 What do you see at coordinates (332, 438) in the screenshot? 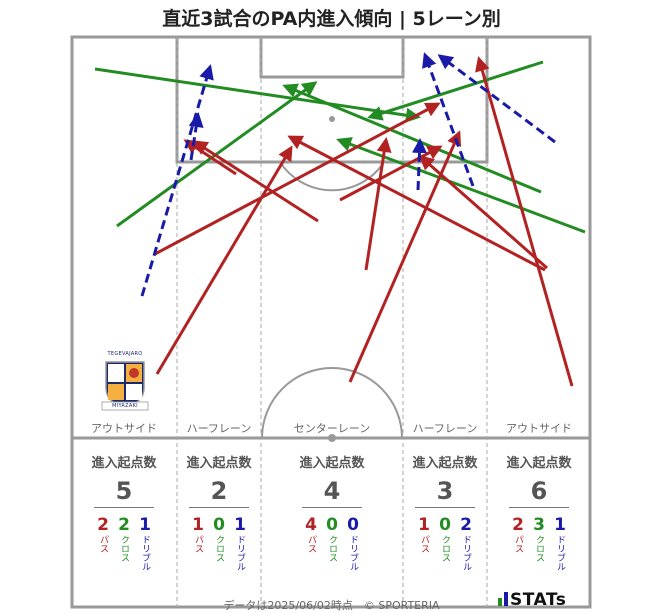
I see `center-spot` at bounding box center [332, 438].